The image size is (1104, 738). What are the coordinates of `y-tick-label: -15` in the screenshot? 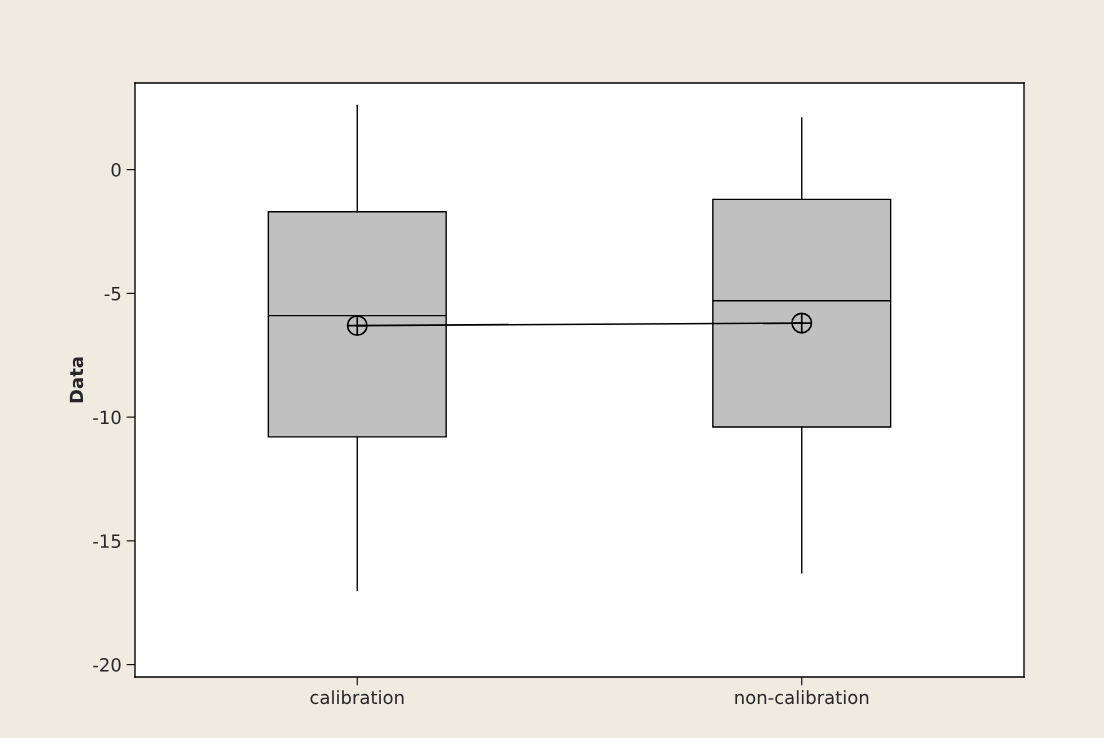 It's located at (107, 541).